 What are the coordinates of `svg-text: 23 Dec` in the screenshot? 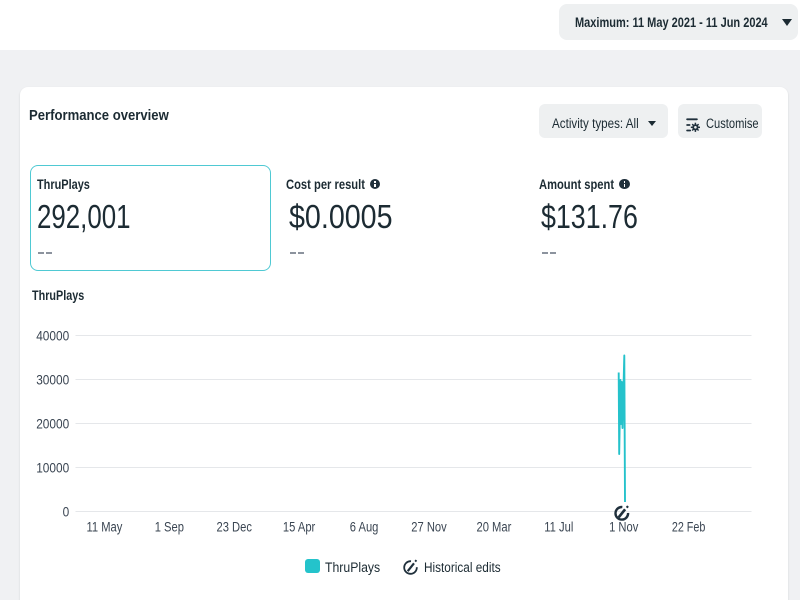 It's located at (233, 526).